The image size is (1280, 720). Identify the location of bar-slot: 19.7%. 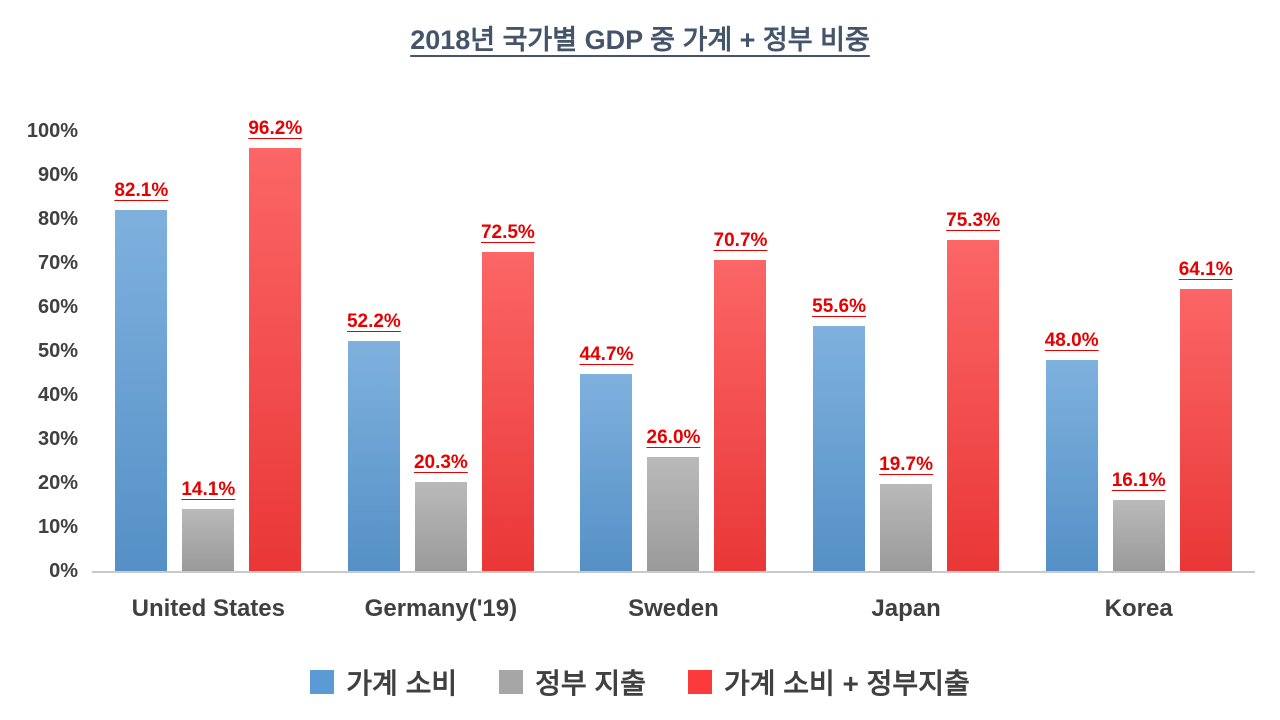
(906, 351).